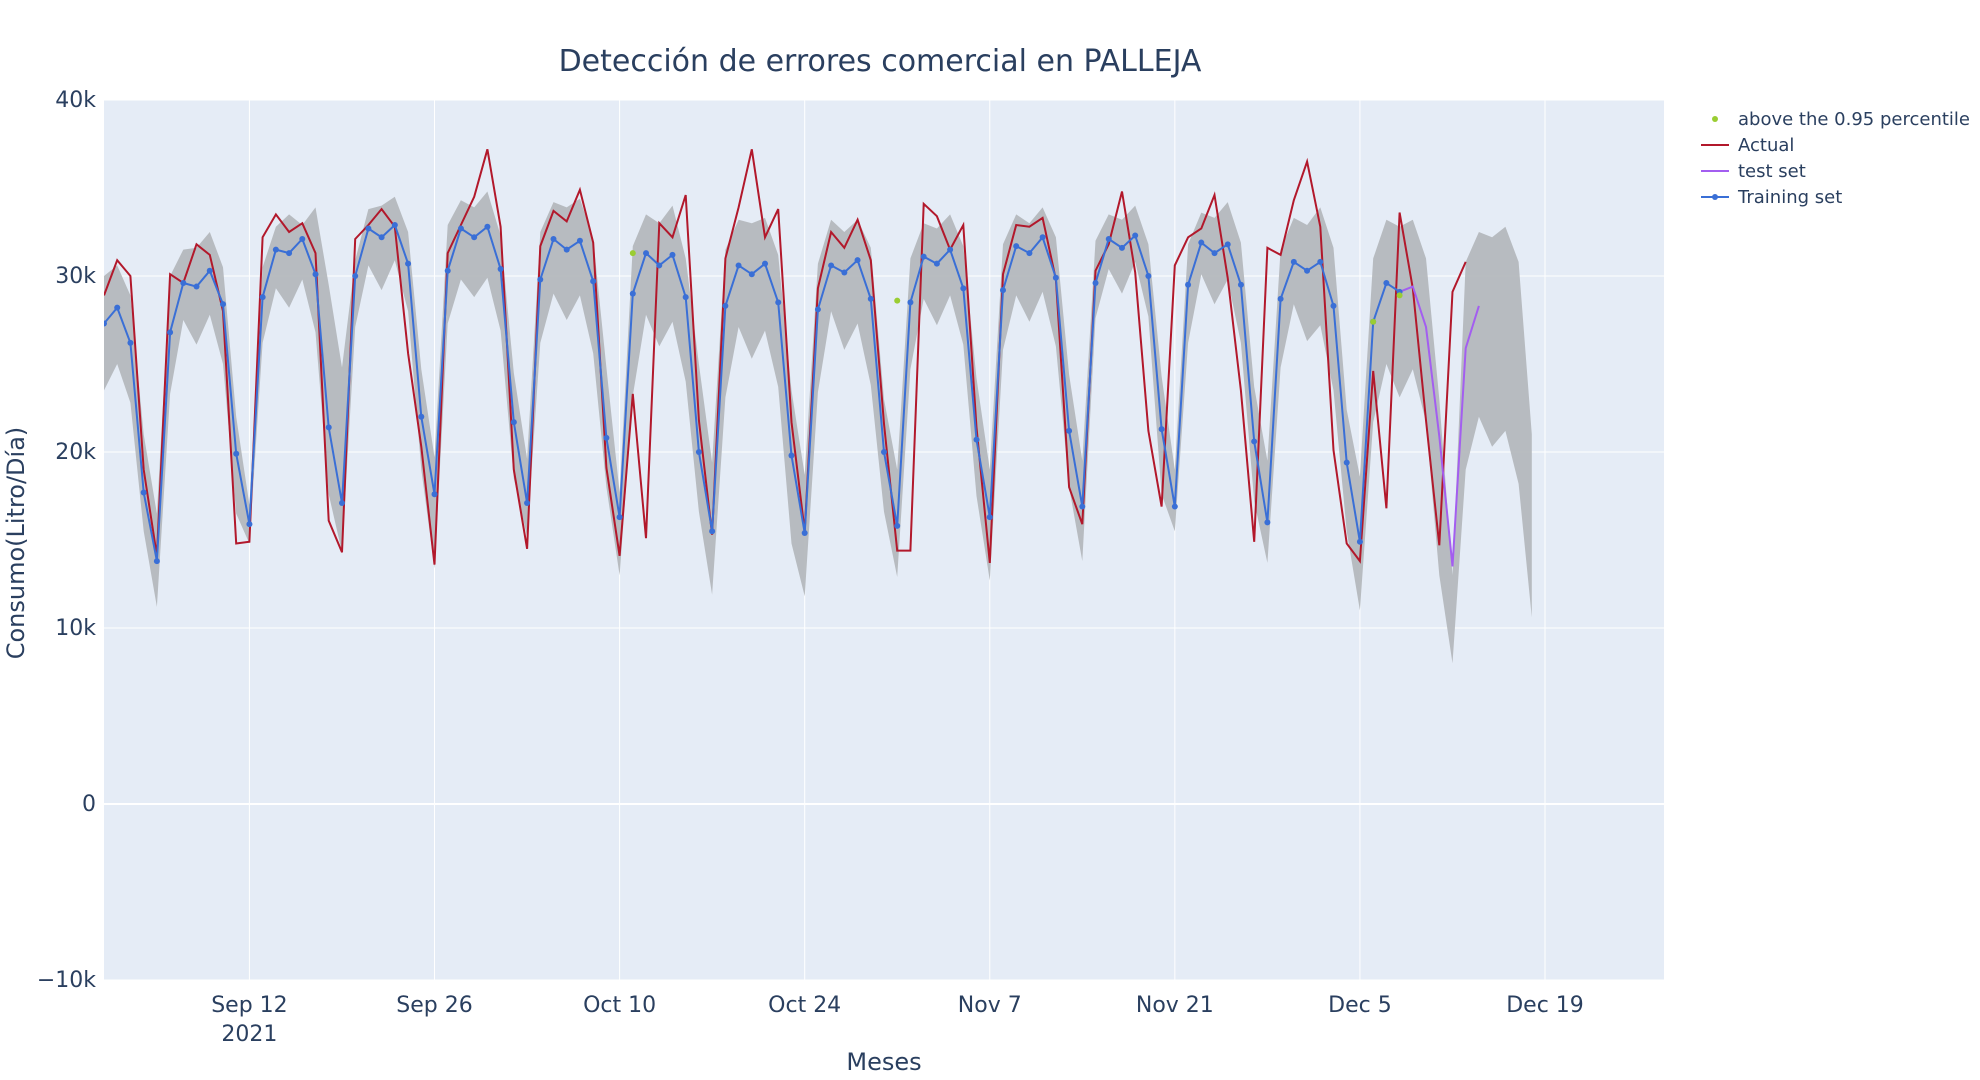 The image size is (1980, 1080). I want to click on x-tick-label: Nov 21, so click(1175, 1005).